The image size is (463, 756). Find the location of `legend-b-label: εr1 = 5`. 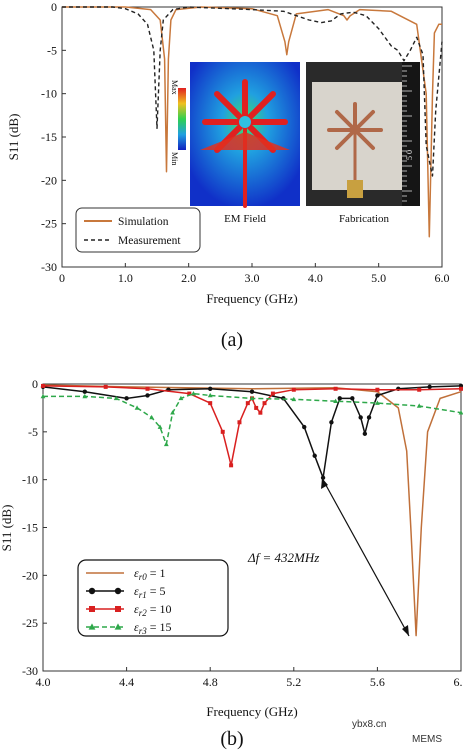

legend-b-label: εr1 = 5 is located at coordinates (150, 592).